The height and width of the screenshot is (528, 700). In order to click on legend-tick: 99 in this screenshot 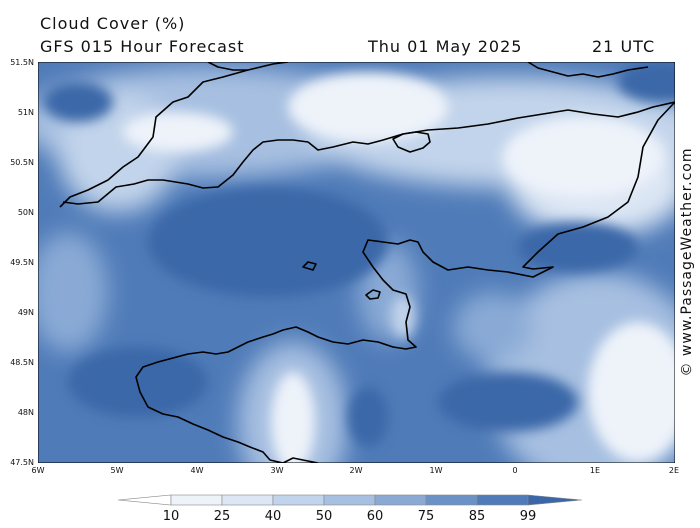, I will do `click(528, 516)`.